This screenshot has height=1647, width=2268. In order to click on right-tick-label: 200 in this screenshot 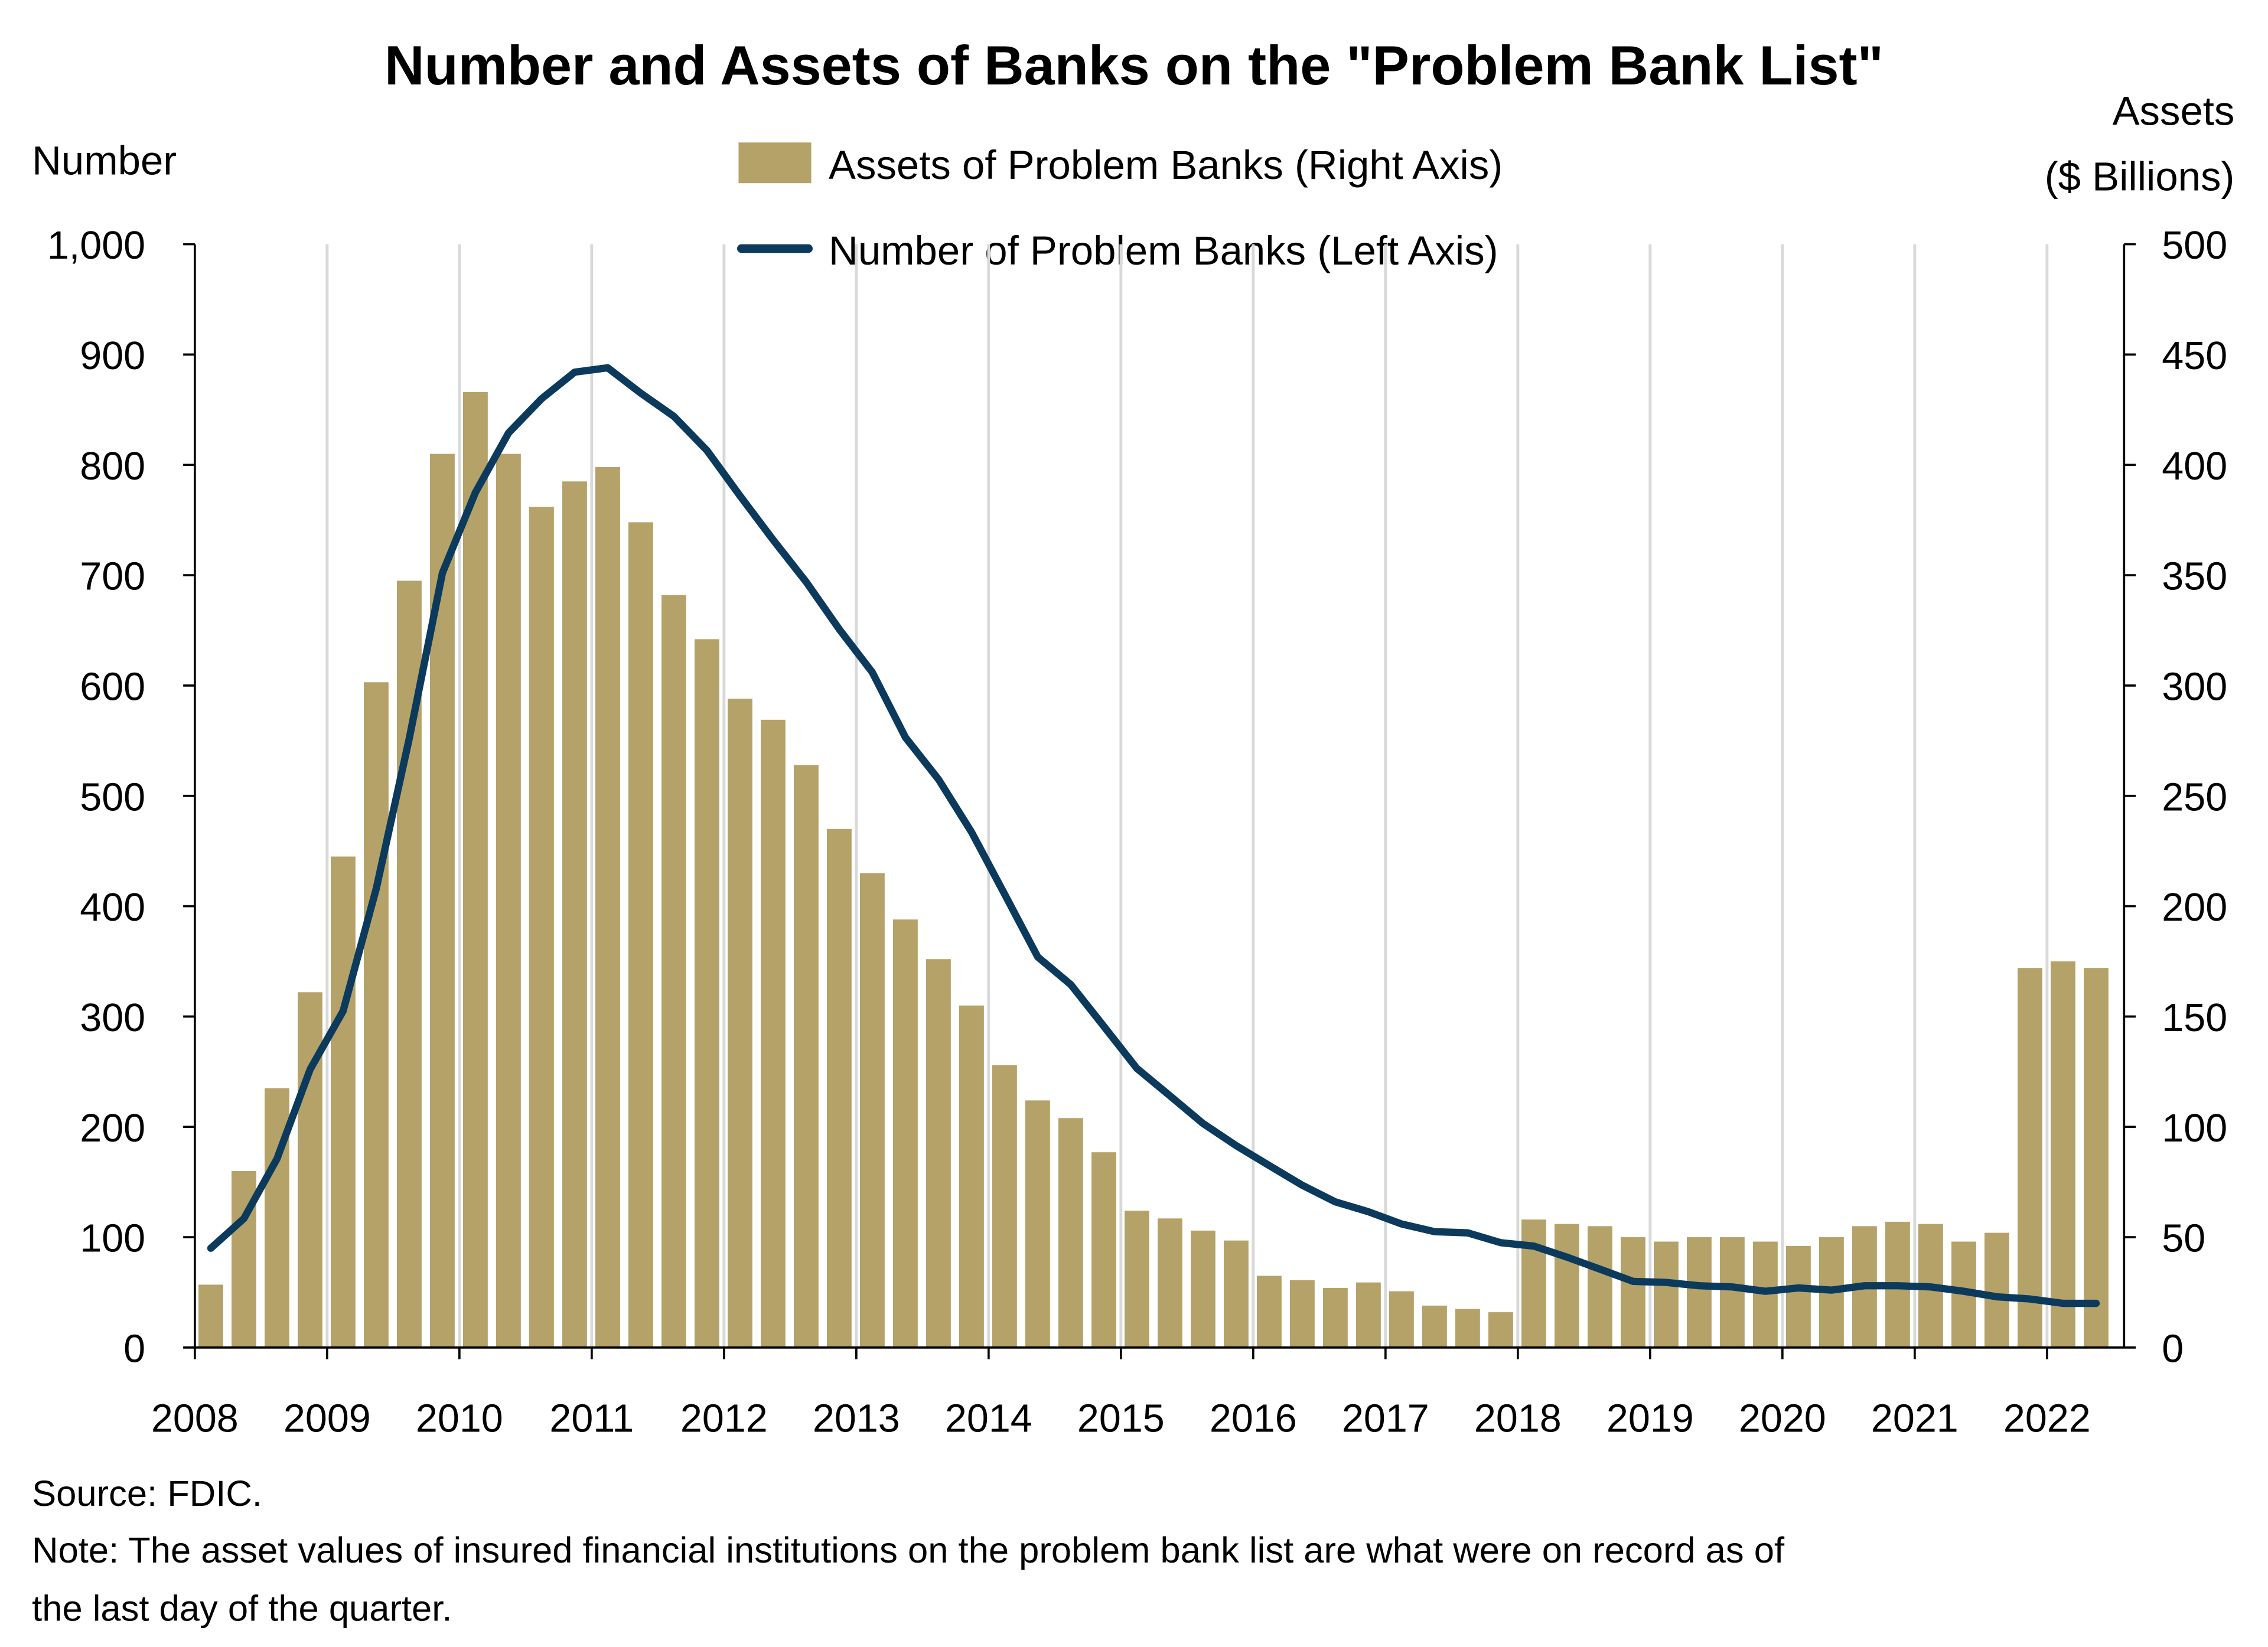, I will do `click(2194, 908)`.